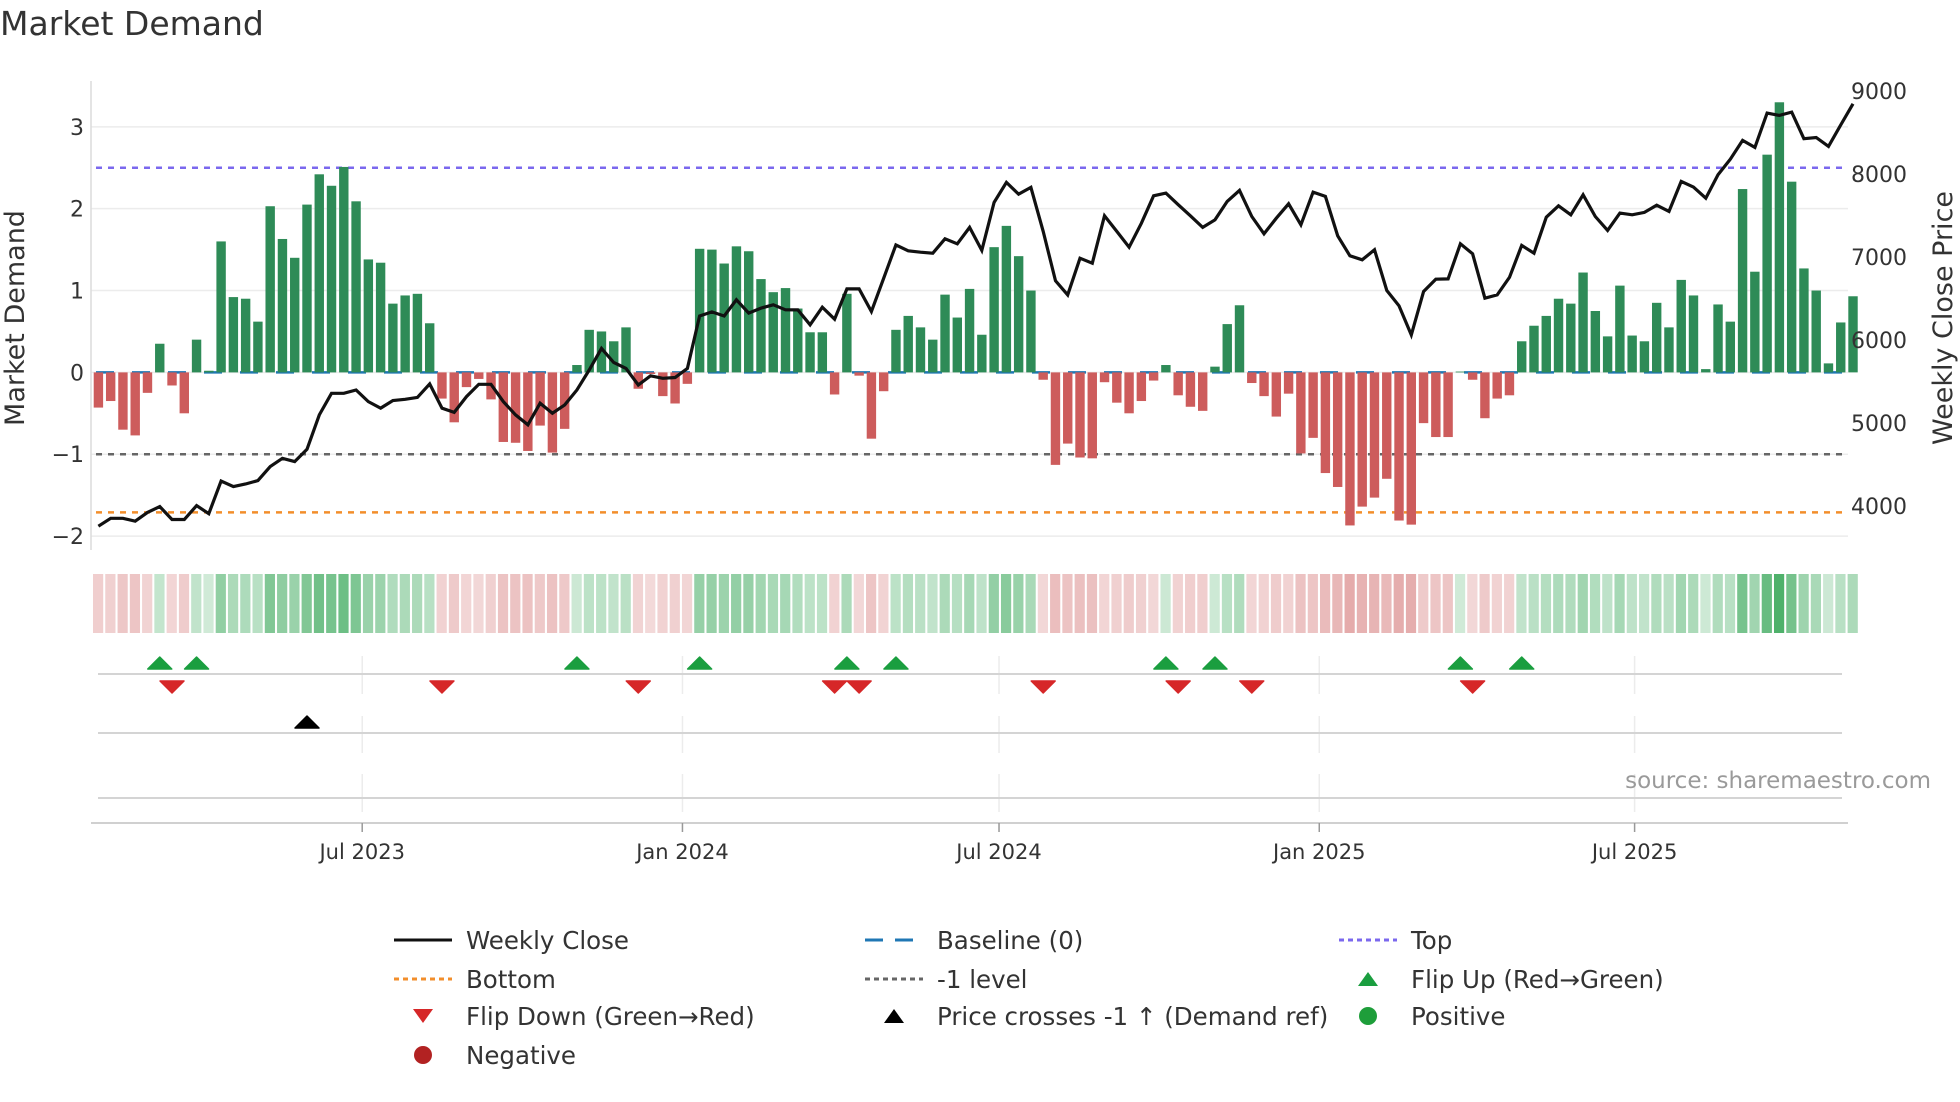 Image resolution: width=1960 pixels, height=1102 pixels. Describe the element at coordinates (1879, 341) in the screenshot. I see `y-right-tick-label: 6000` at that location.